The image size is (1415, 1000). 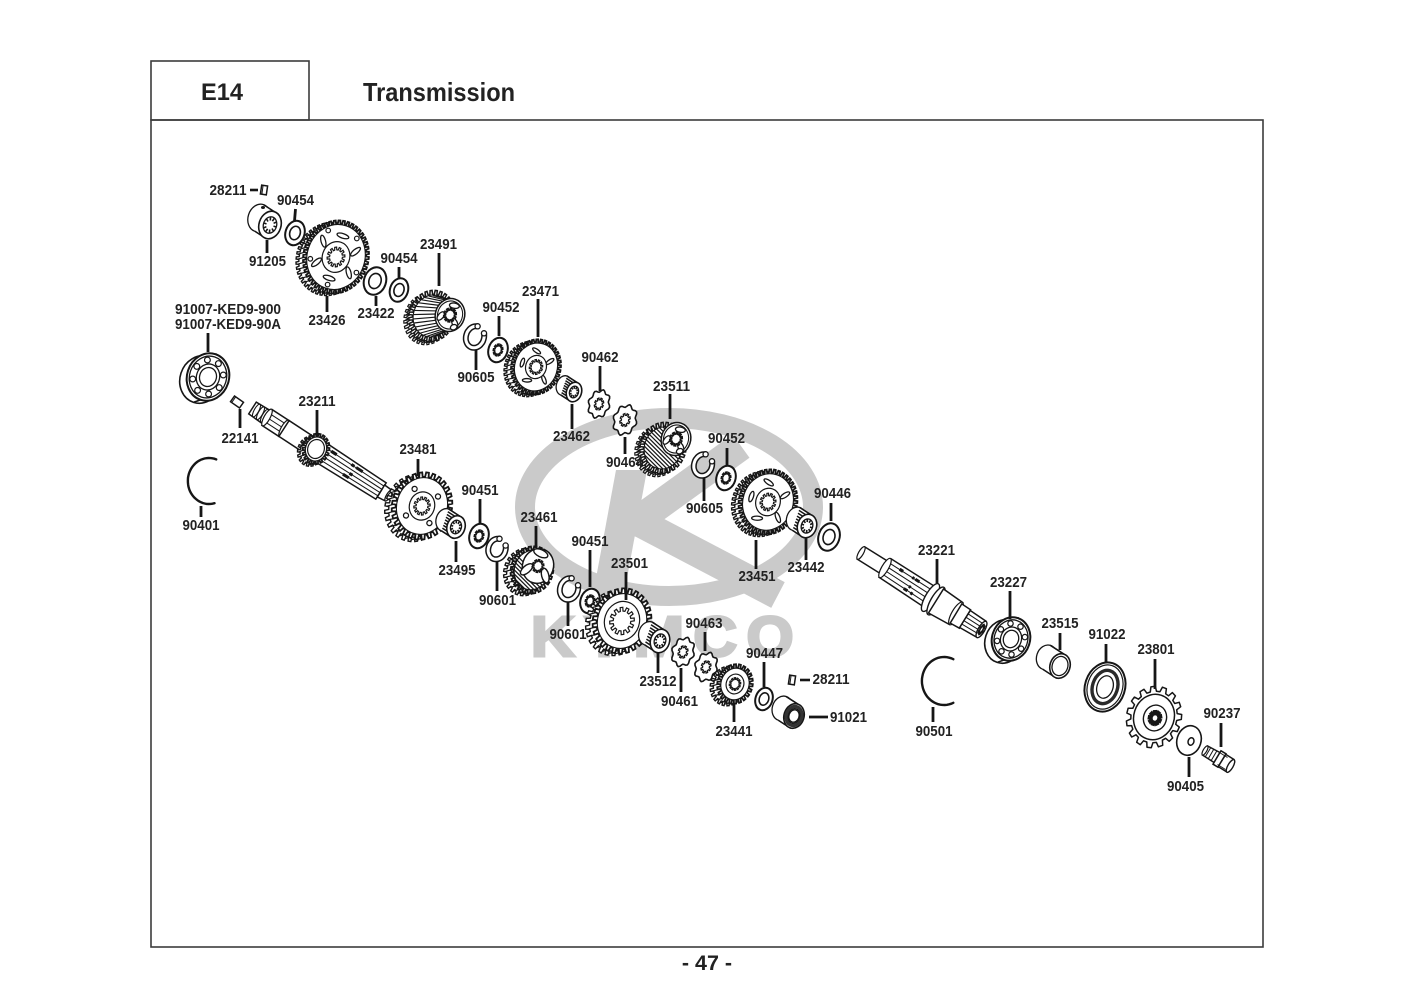 I want to click on svg-text: 90447, so click(x=764, y=653).